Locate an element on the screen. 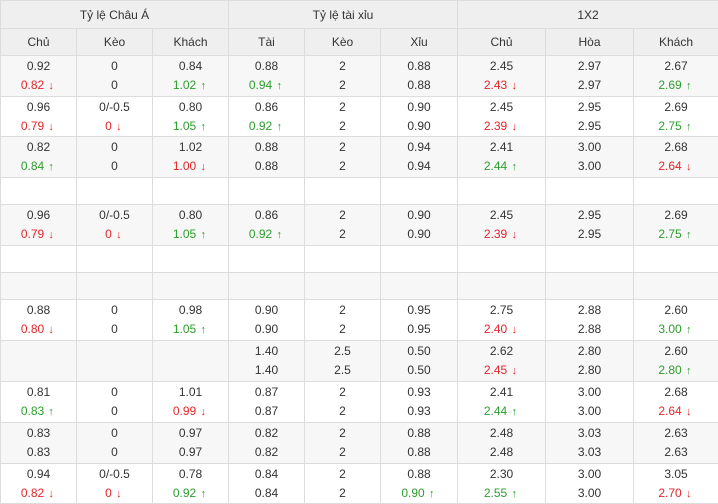 The width and height of the screenshot is (718, 504). cell-draw is located at coordinates (590, 259).